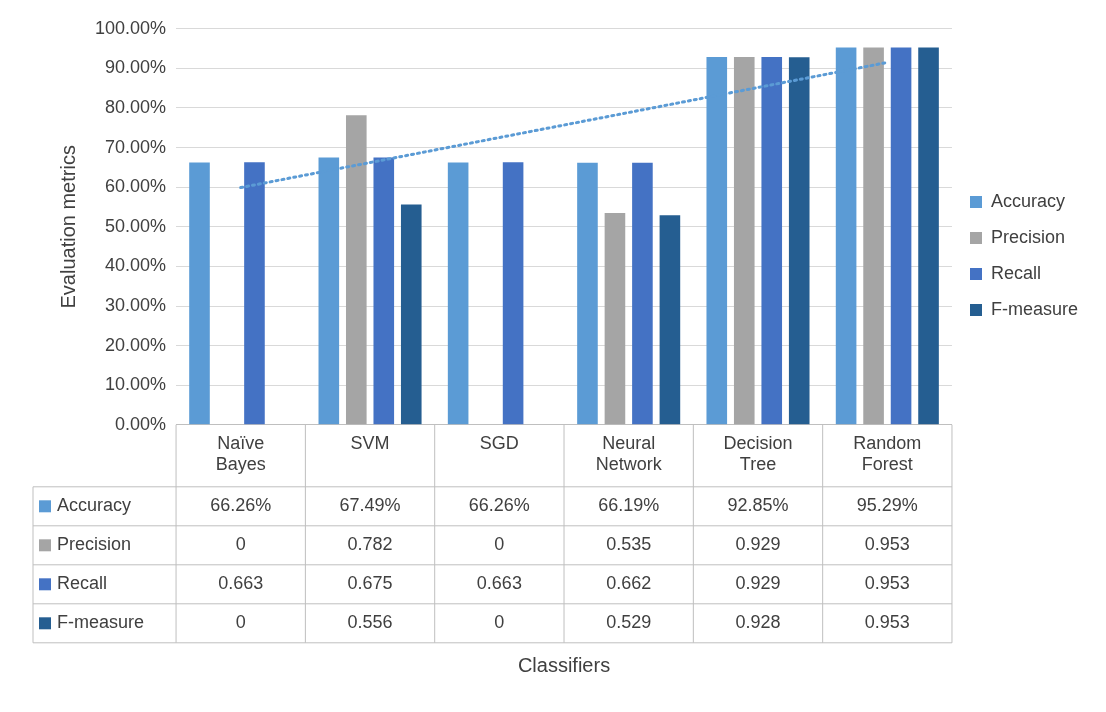 The image size is (1106, 712). What do you see at coordinates (758, 453) in the screenshot?
I see `x-tick-label: Decision Tree` at bounding box center [758, 453].